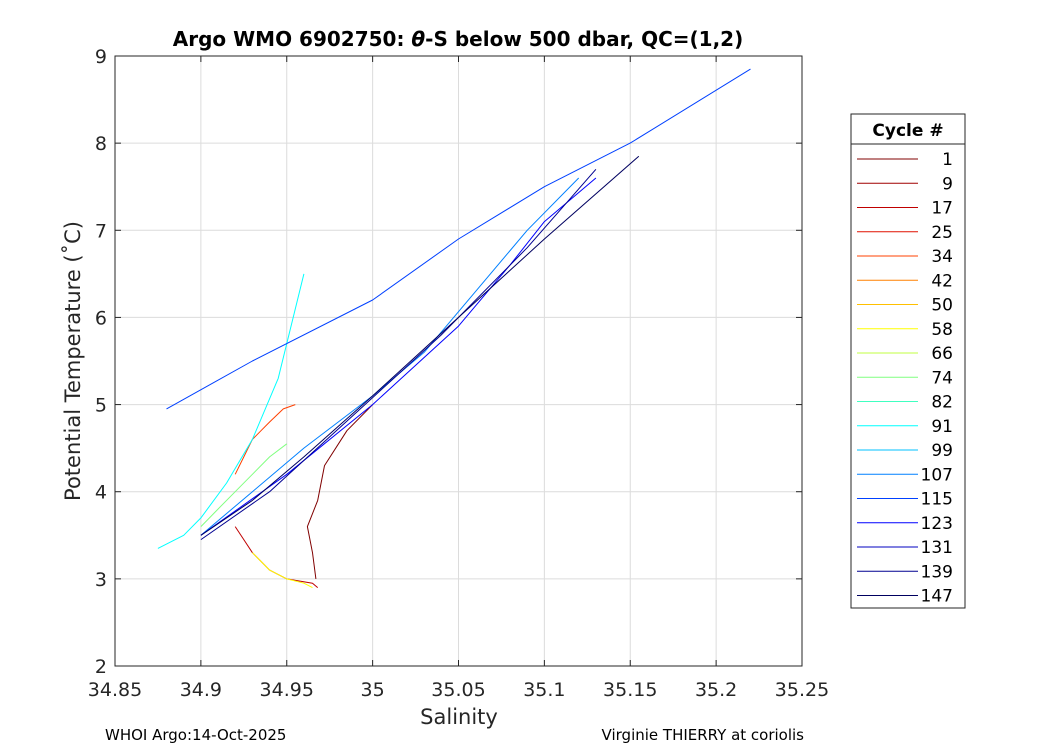  I want to click on legend-title: Cycle #, so click(907, 131).